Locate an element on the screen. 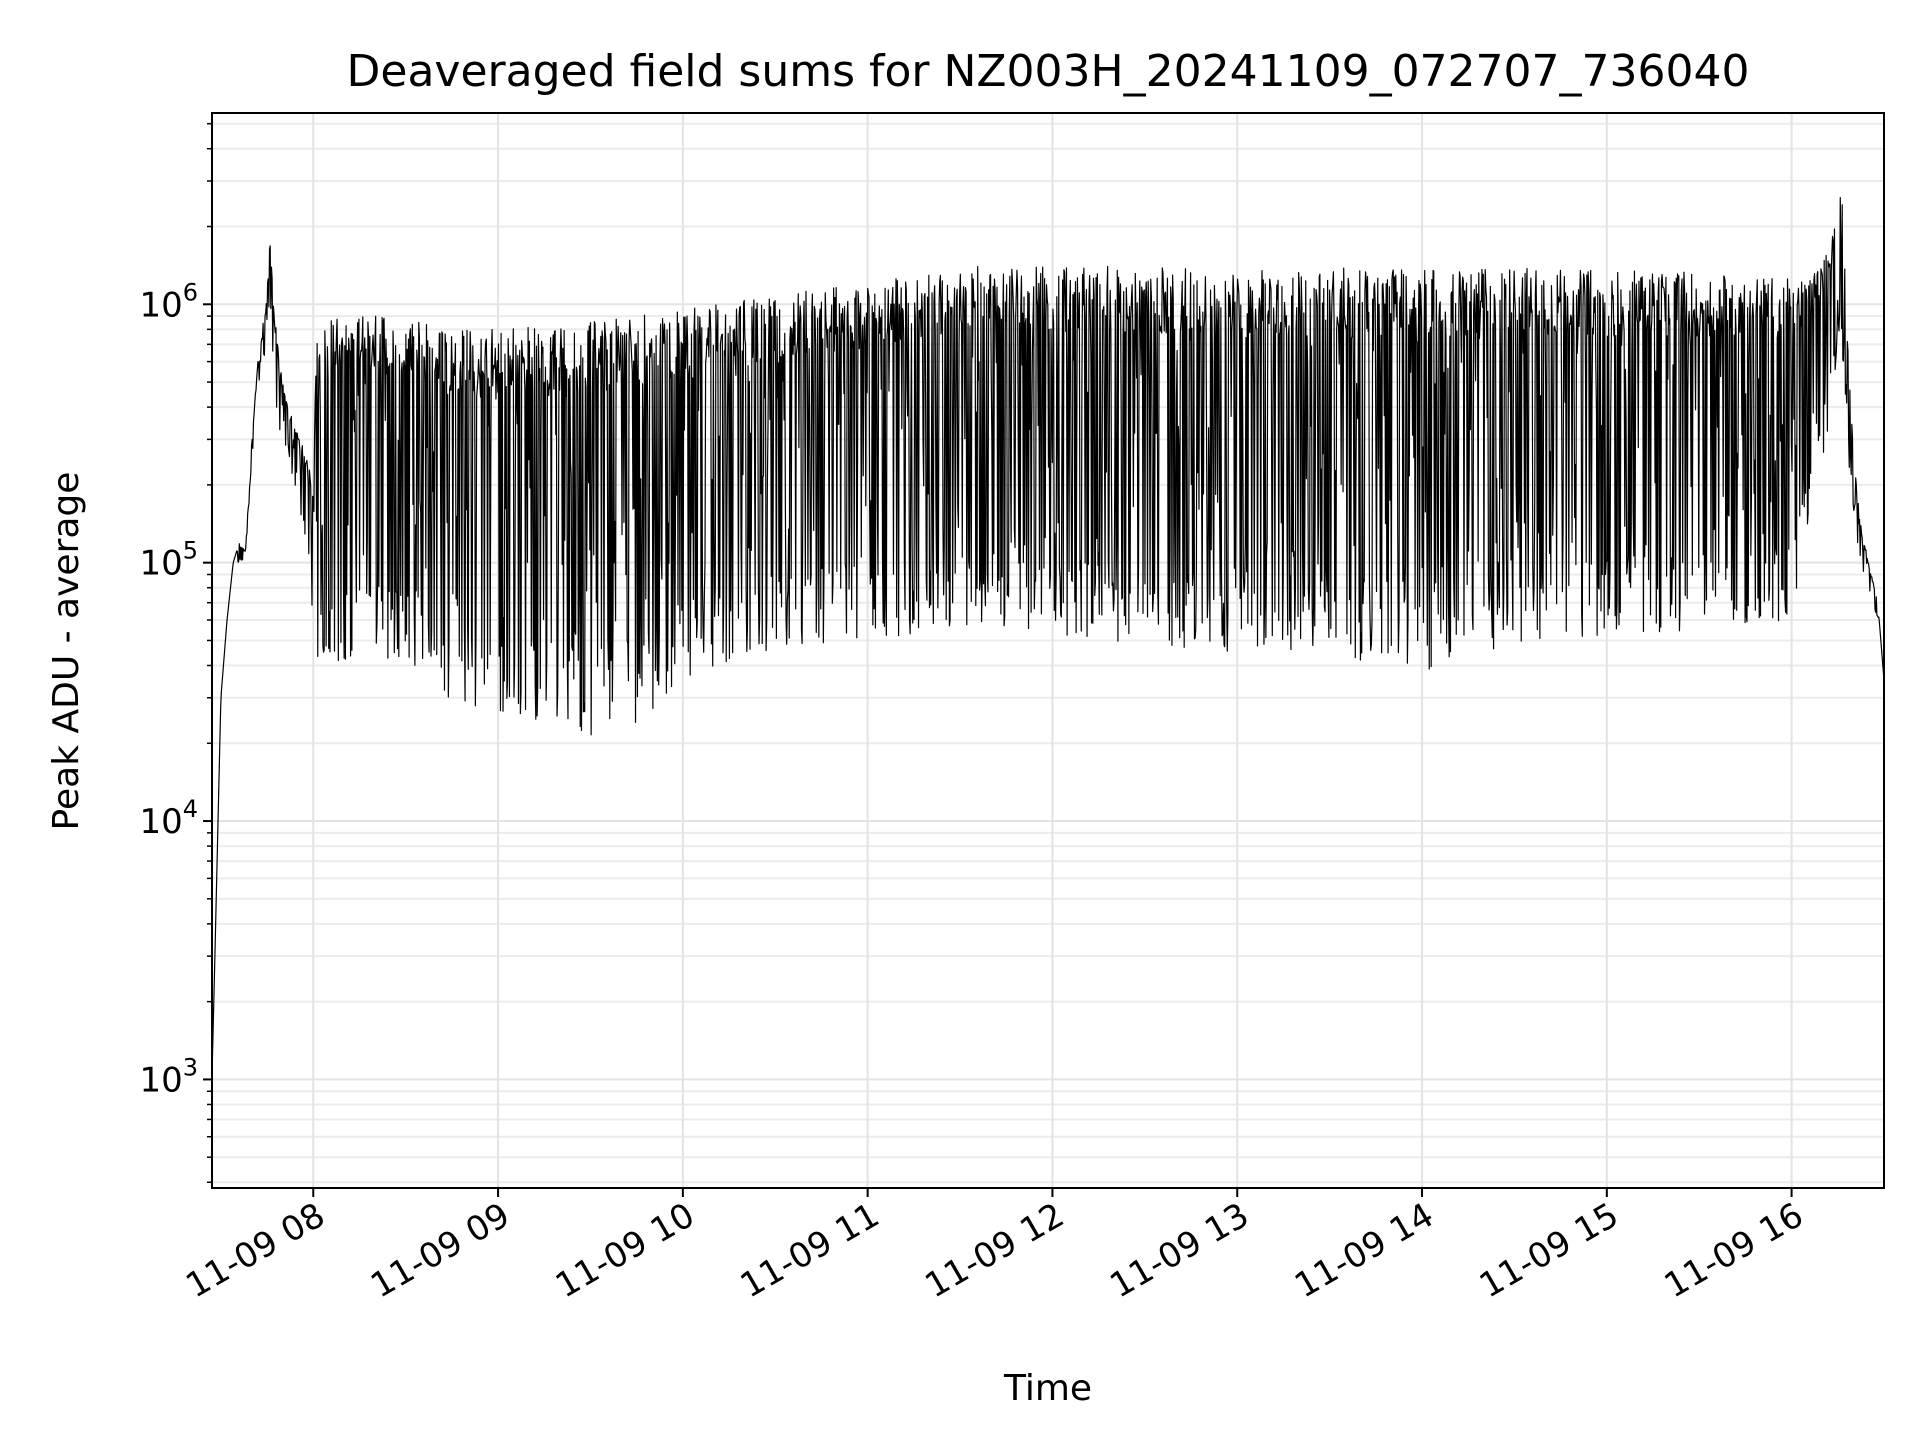  y-tick-label: 10⁵ is located at coordinates (168, 560).